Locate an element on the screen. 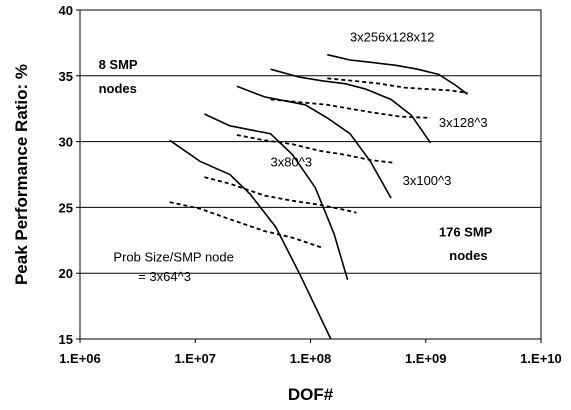  x-tick-label: 1.E+10 is located at coordinates (541, 358).